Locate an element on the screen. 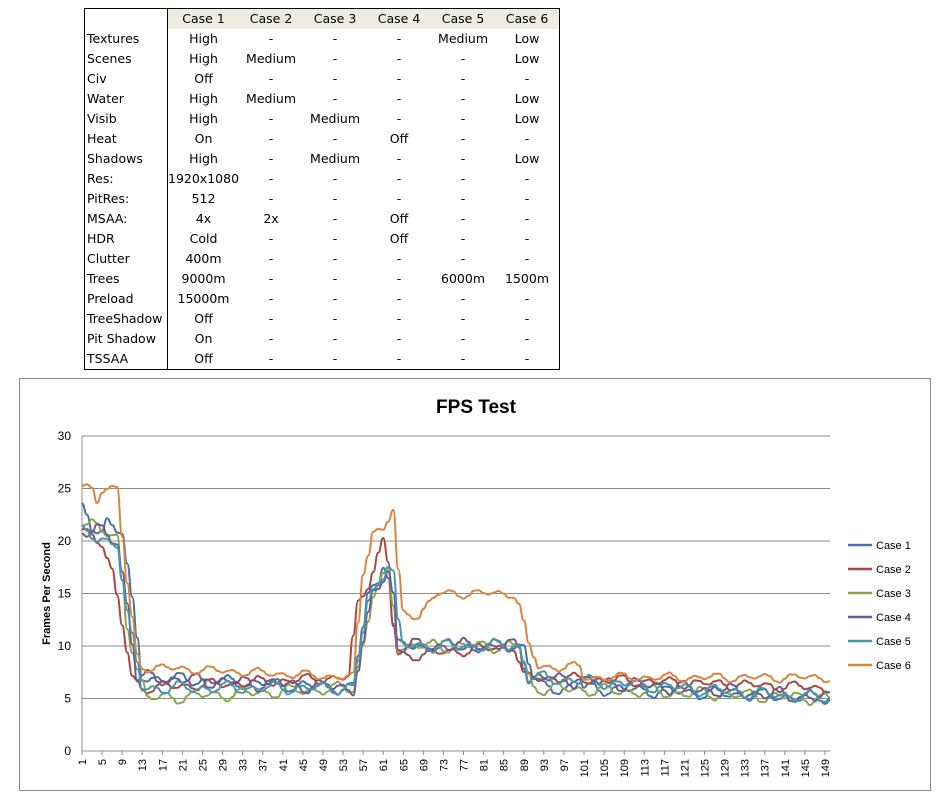 The image size is (938, 797). table-cell: 2x is located at coordinates (271, 218).